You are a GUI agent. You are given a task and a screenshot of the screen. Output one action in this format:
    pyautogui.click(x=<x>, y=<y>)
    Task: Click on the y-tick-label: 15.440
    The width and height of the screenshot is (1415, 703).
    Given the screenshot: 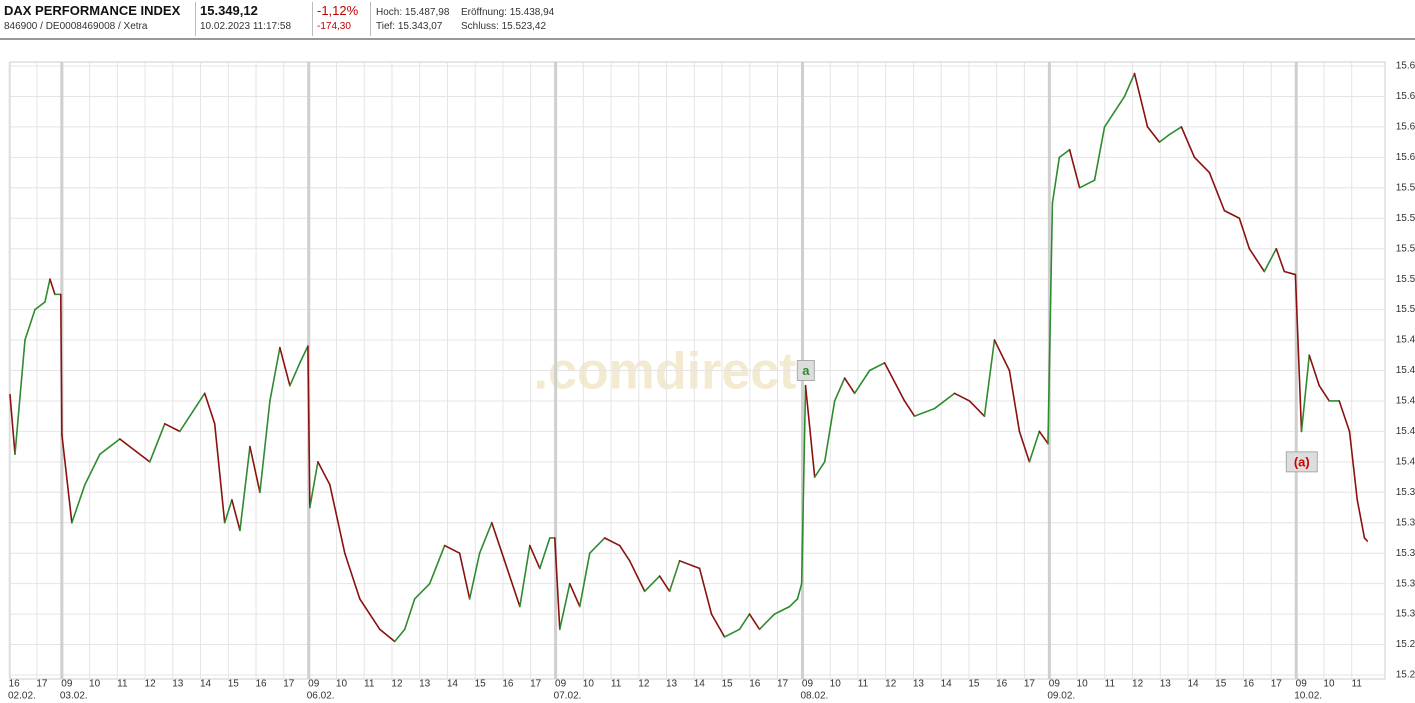 What is the action you would take?
    pyautogui.click(x=1405, y=401)
    